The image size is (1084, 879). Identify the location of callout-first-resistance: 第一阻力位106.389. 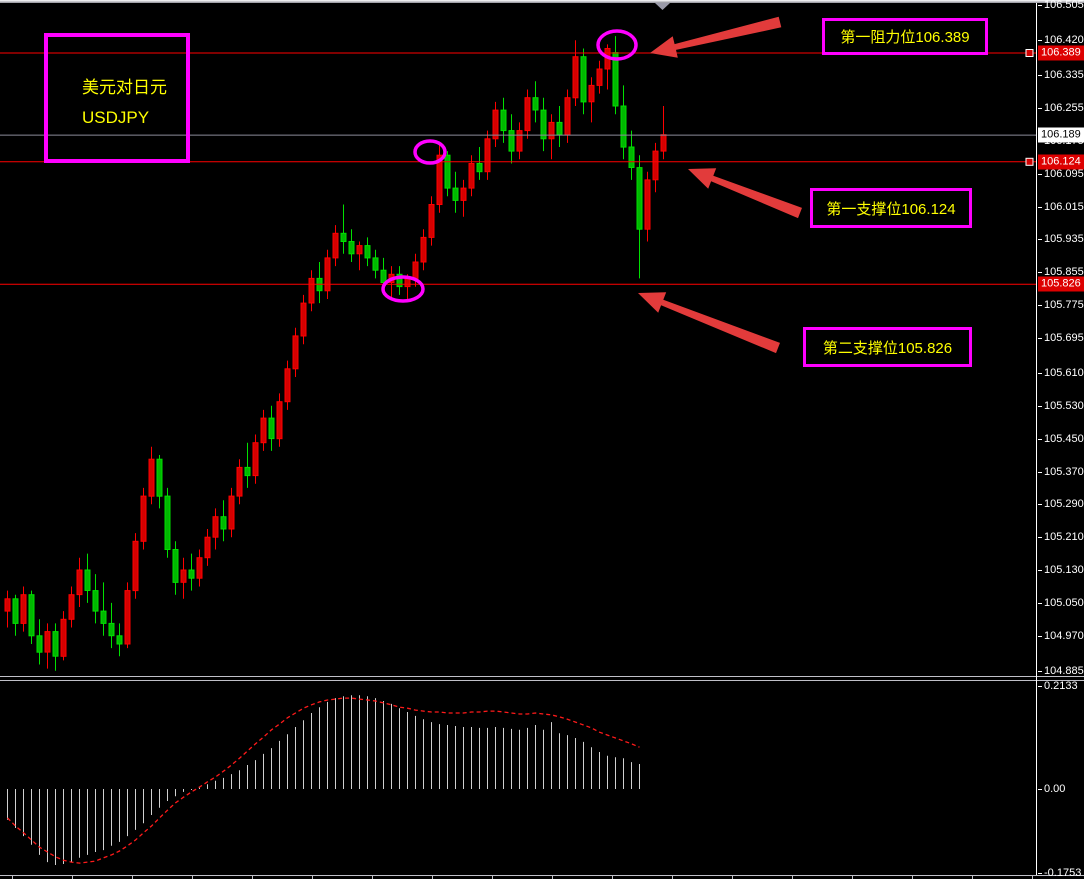
(905, 36).